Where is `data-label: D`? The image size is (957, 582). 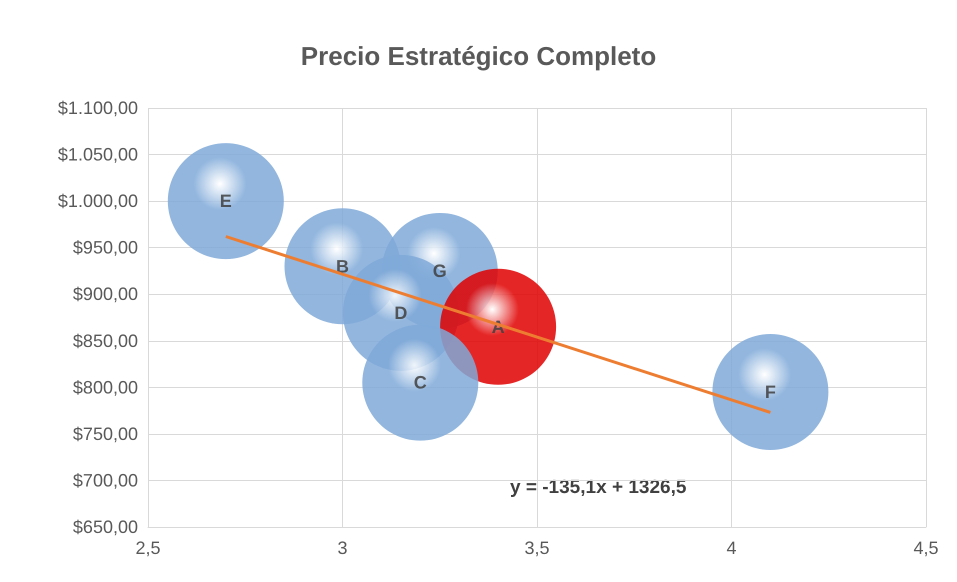 data-label: D is located at coordinates (401, 312).